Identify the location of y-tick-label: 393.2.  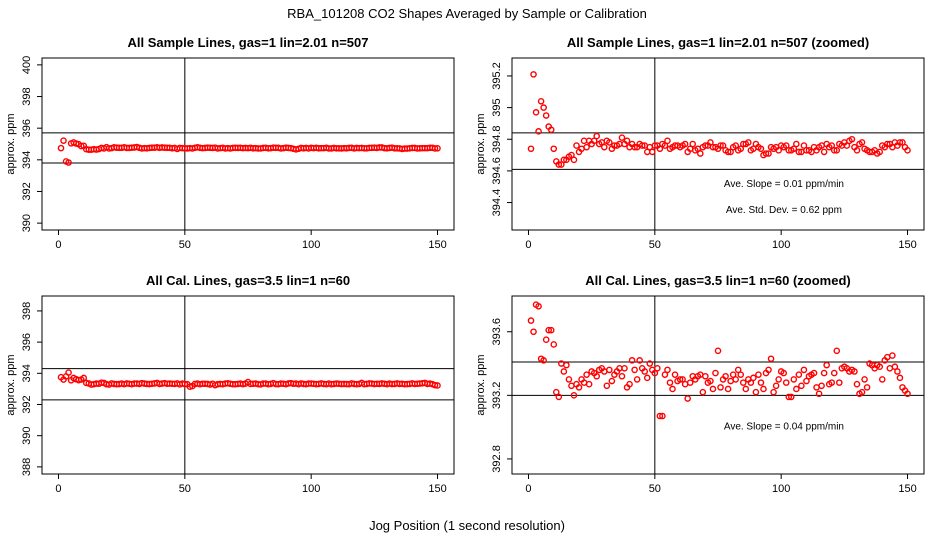
(497, 396).